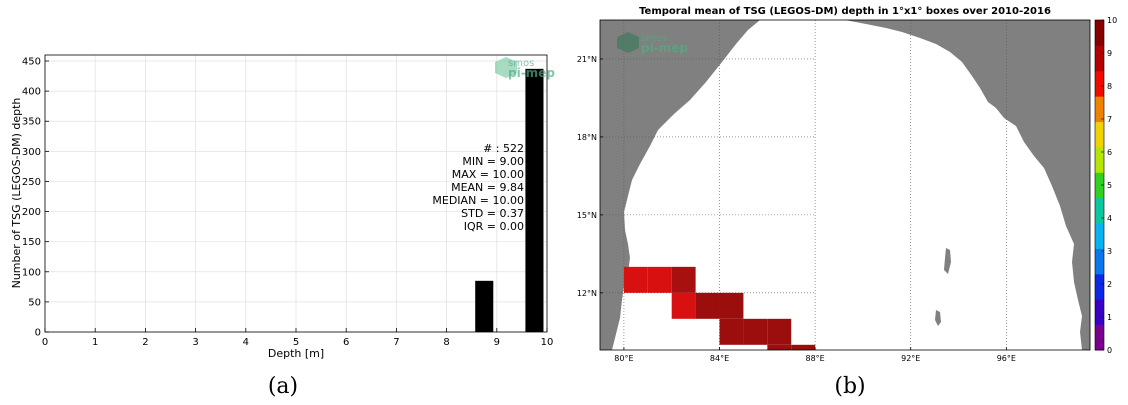 The image size is (1128, 405). I want to click on colorbar: 0 1 2 3 4 5 6 7 8 9 10, so click(1105, 185).